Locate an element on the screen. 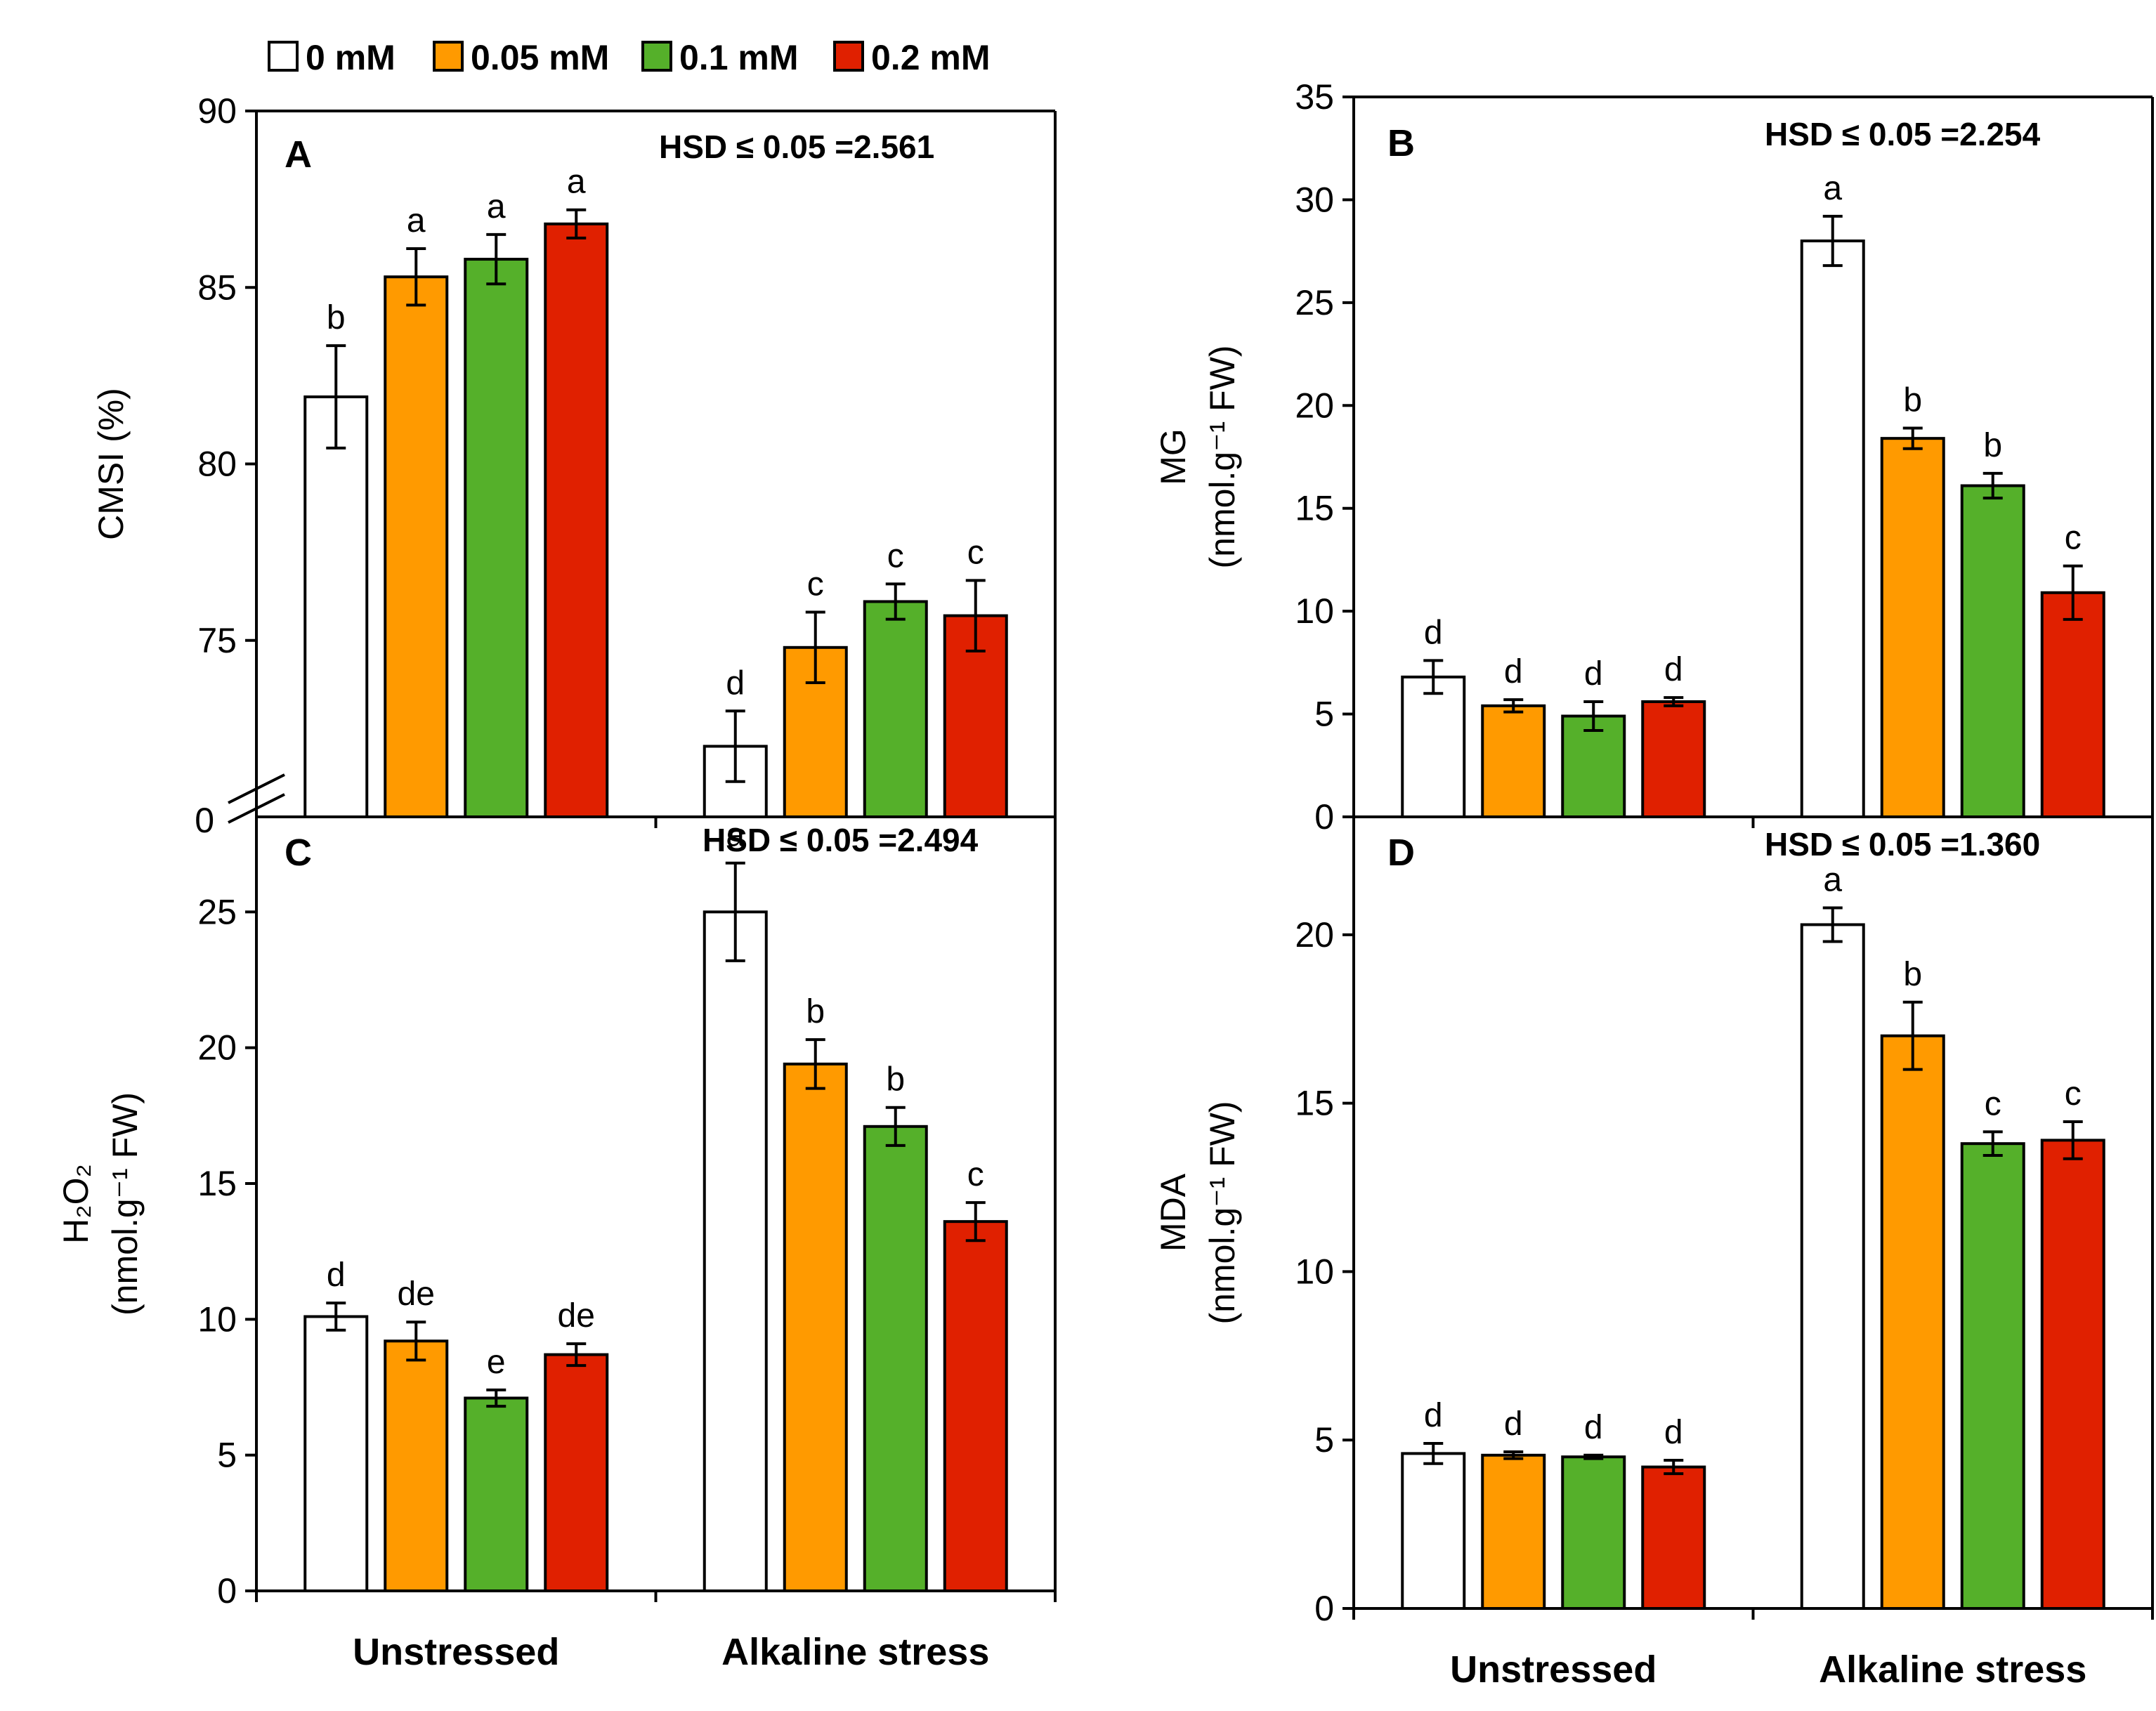 The image size is (2156, 1711). bar-b-alkaline-s3 is located at coordinates (2072, 704).